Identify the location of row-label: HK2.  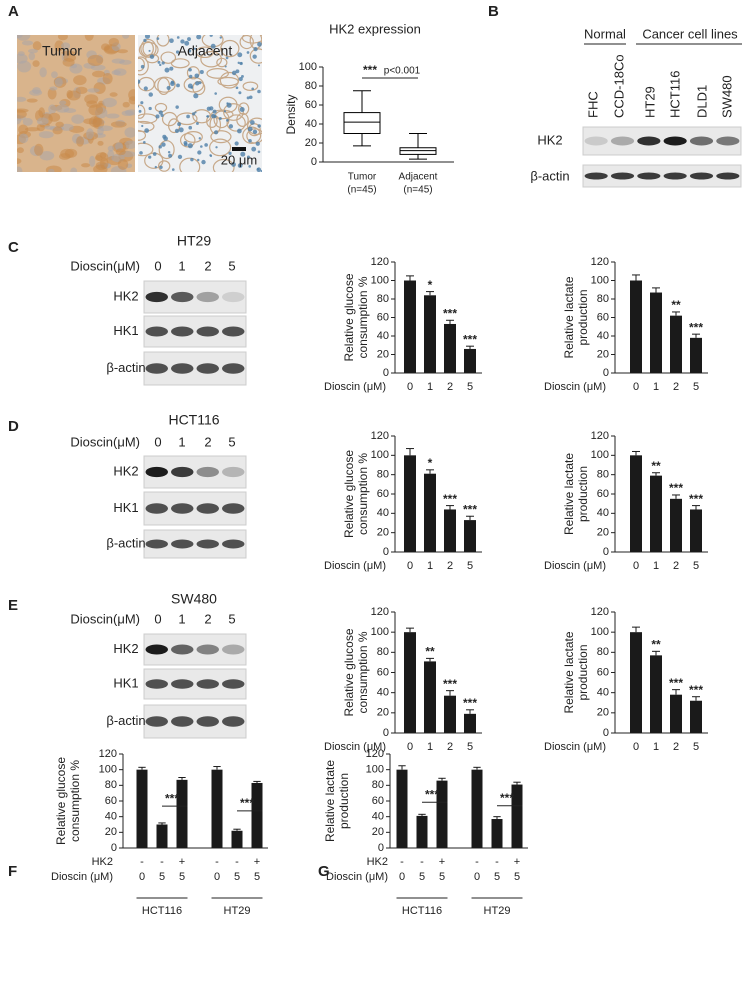
(549, 139).